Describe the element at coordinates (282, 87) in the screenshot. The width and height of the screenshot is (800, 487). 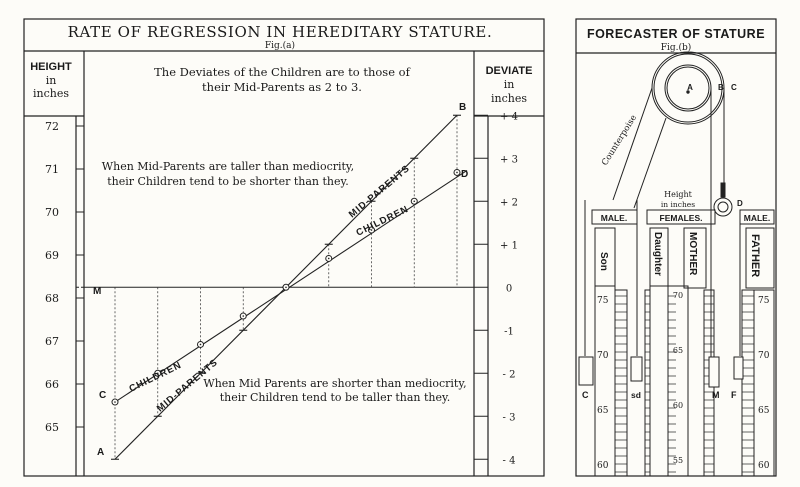
I see `ratio-note-line2: their Mid-Parents as 2 to 3.` at that location.